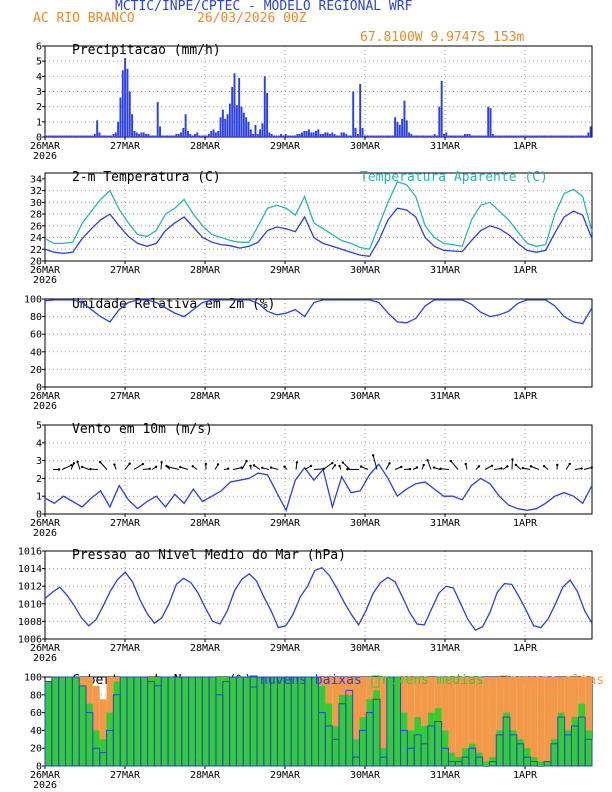 The image size is (612, 792). What do you see at coordinates (39, 443) in the screenshot?
I see `wind-ytick-label: 4` at bounding box center [39, 443].